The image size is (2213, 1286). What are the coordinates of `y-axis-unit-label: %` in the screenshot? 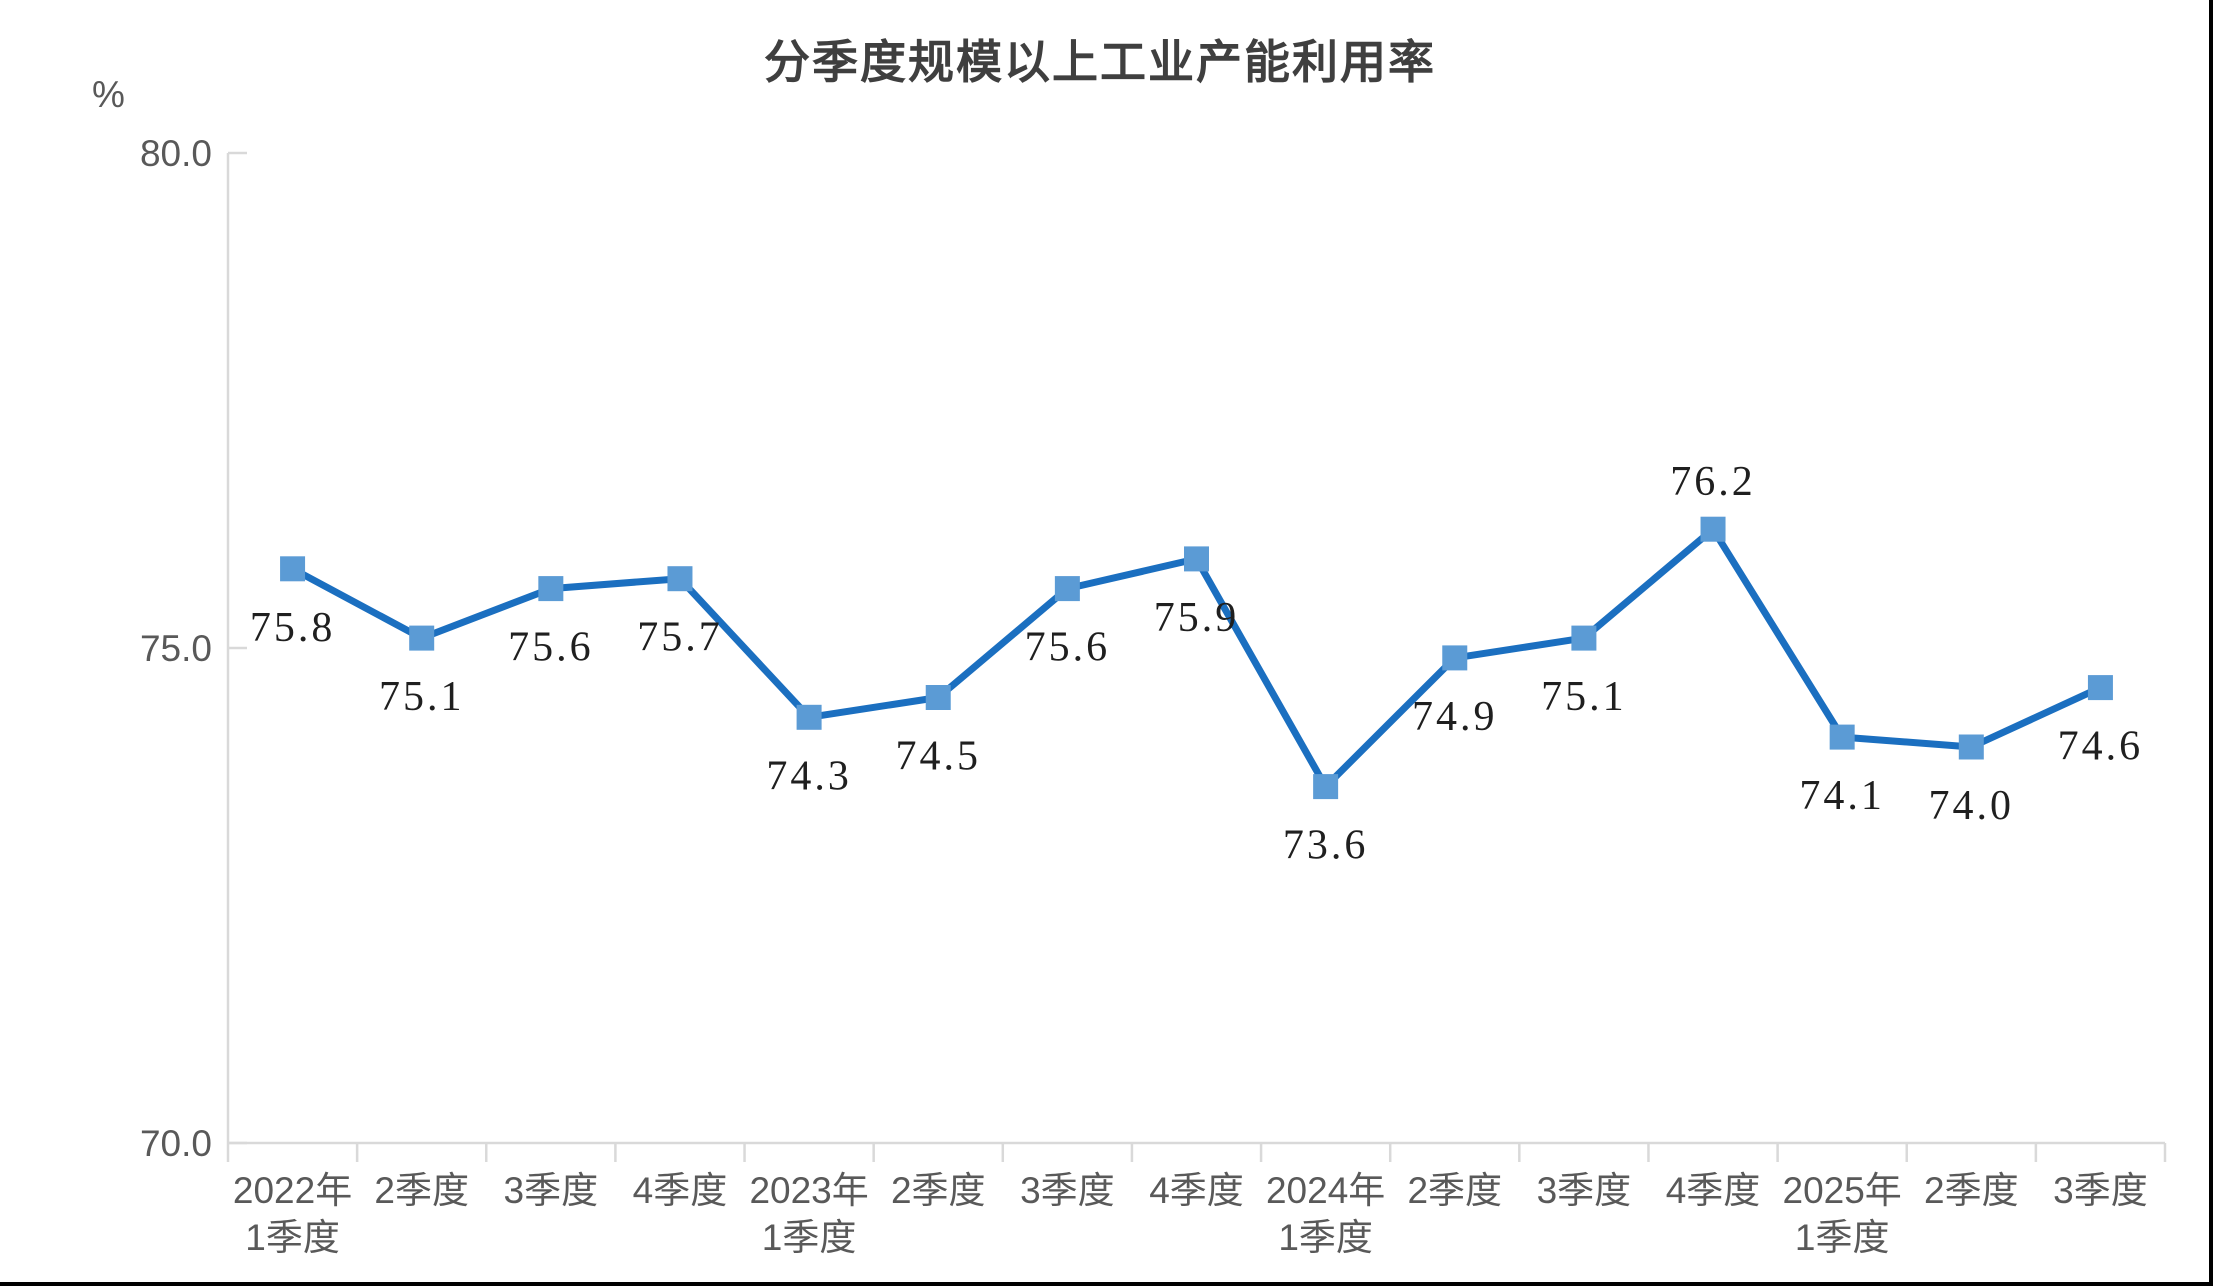 It's located at (108, 94).